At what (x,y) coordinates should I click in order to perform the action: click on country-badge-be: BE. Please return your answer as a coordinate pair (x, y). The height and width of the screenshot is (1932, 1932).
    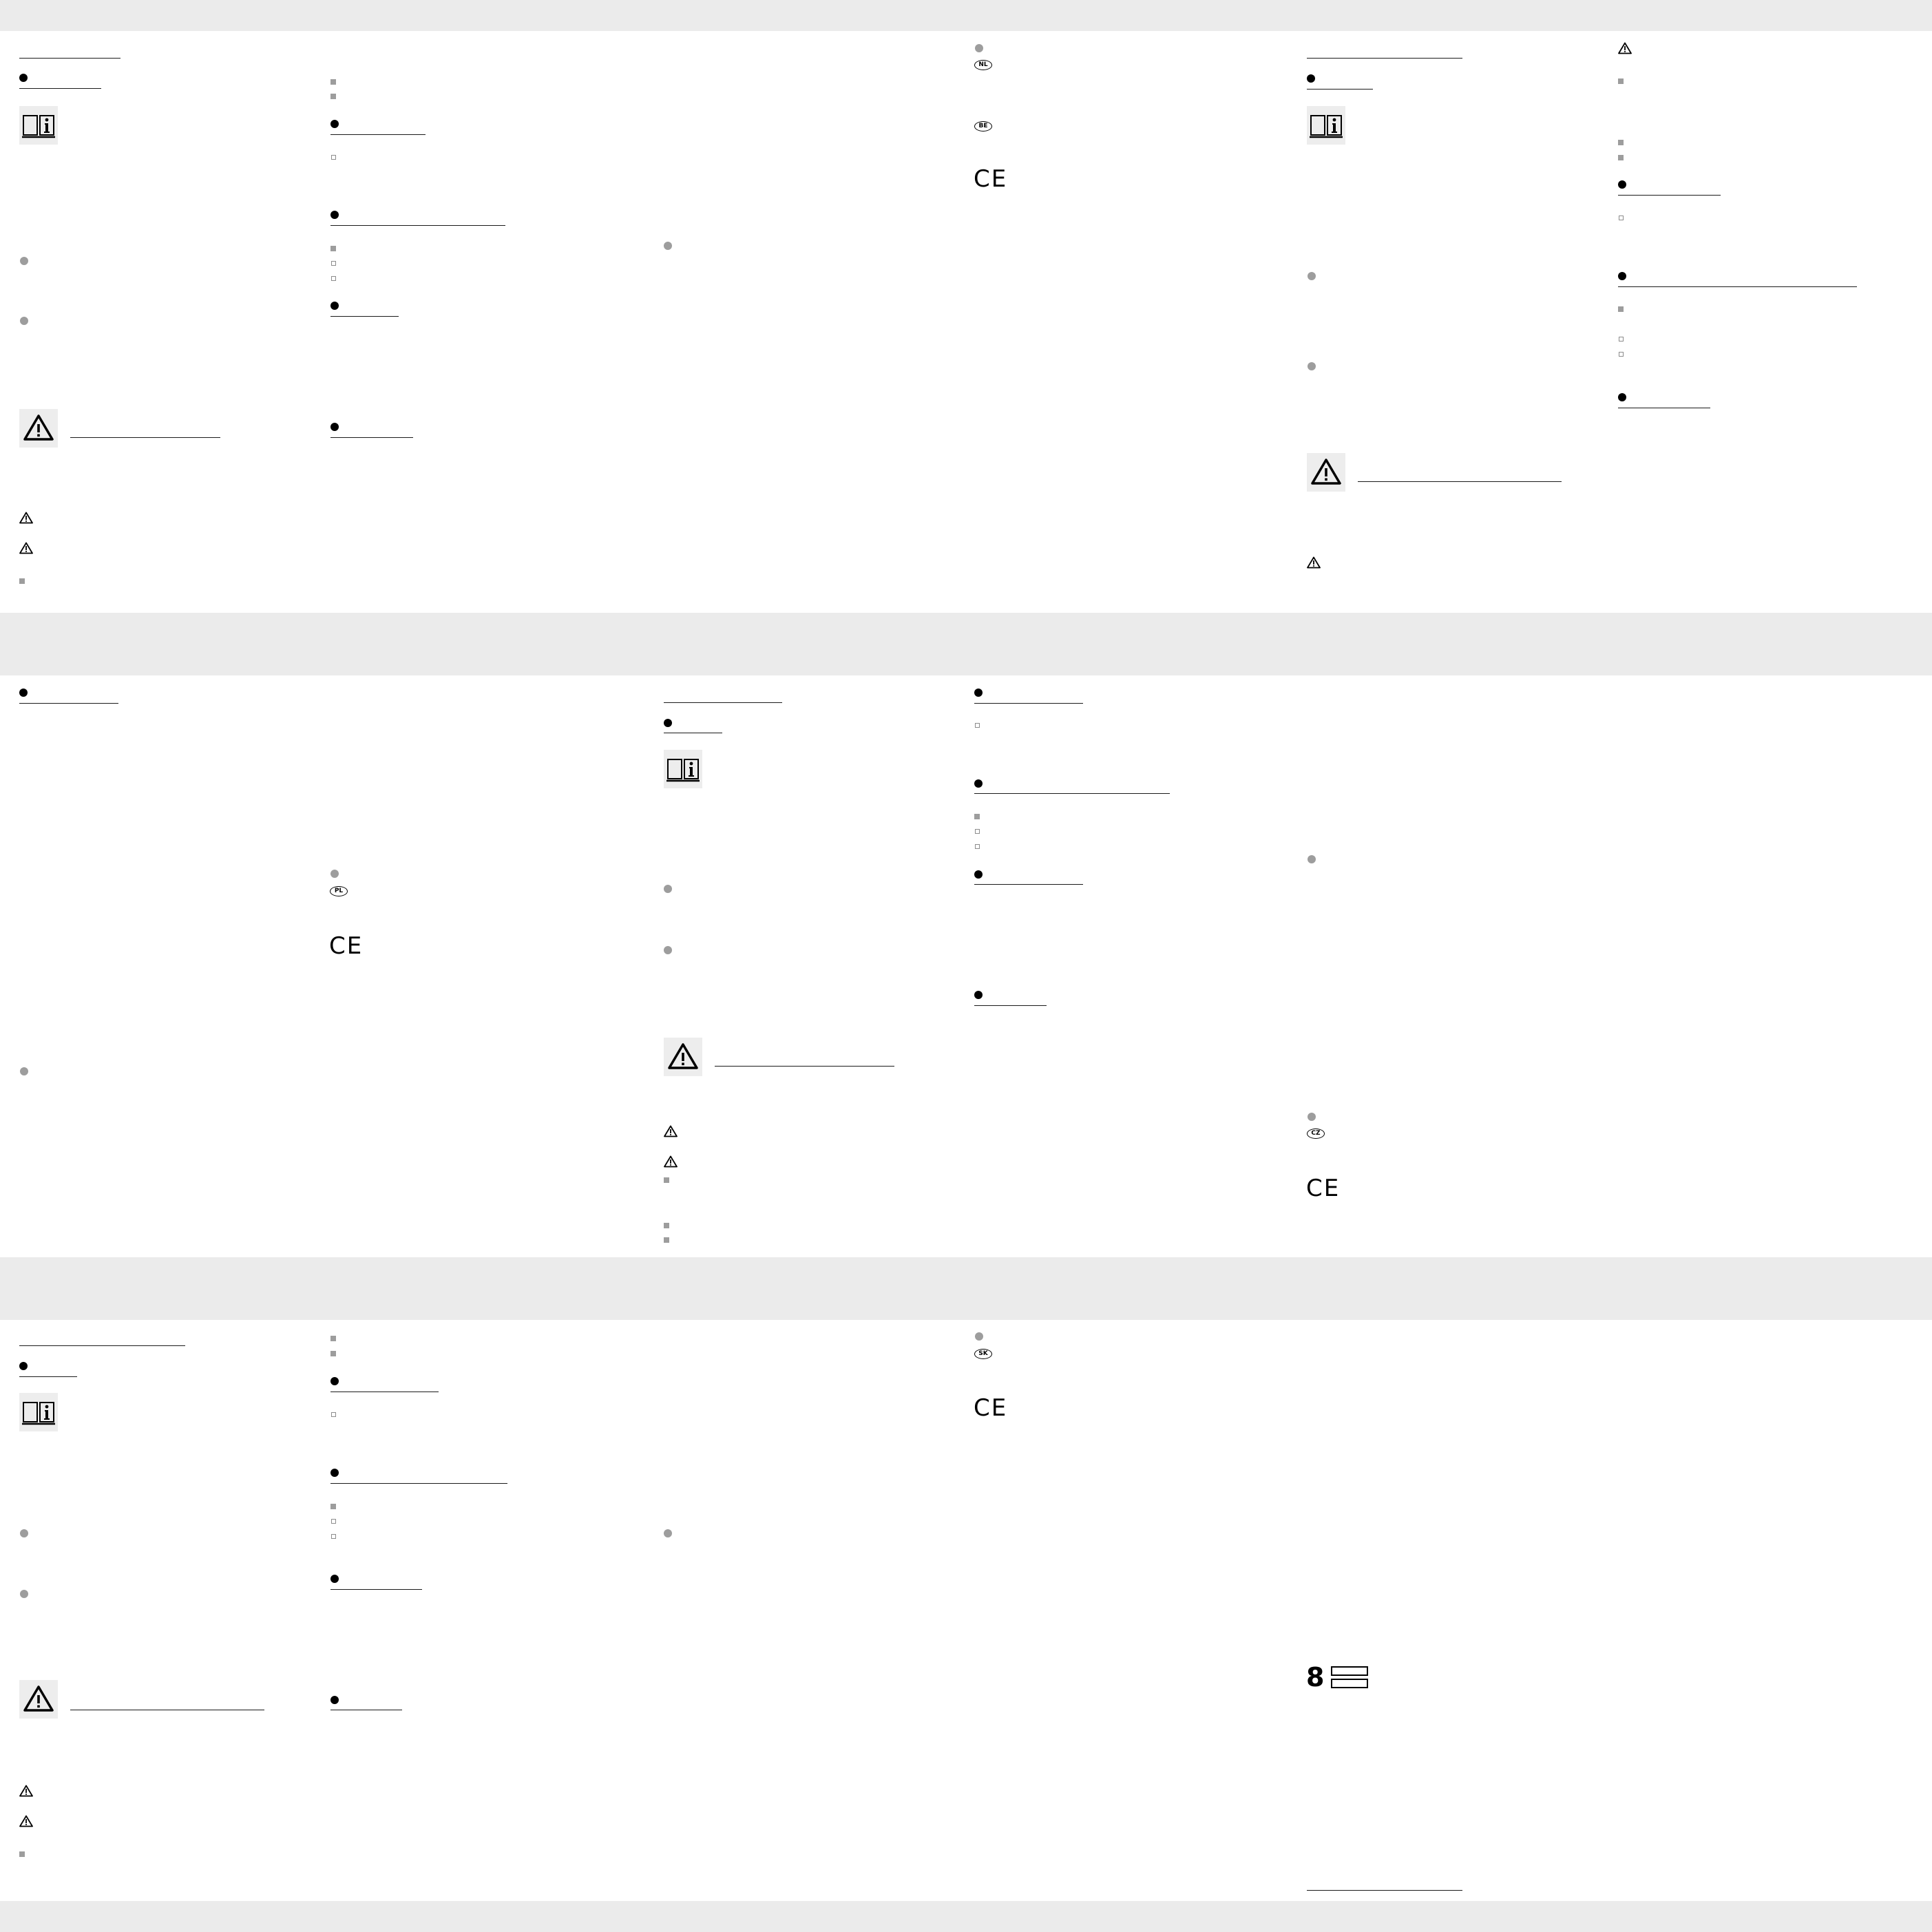
    Looking at the image, I should click on (983, 126).